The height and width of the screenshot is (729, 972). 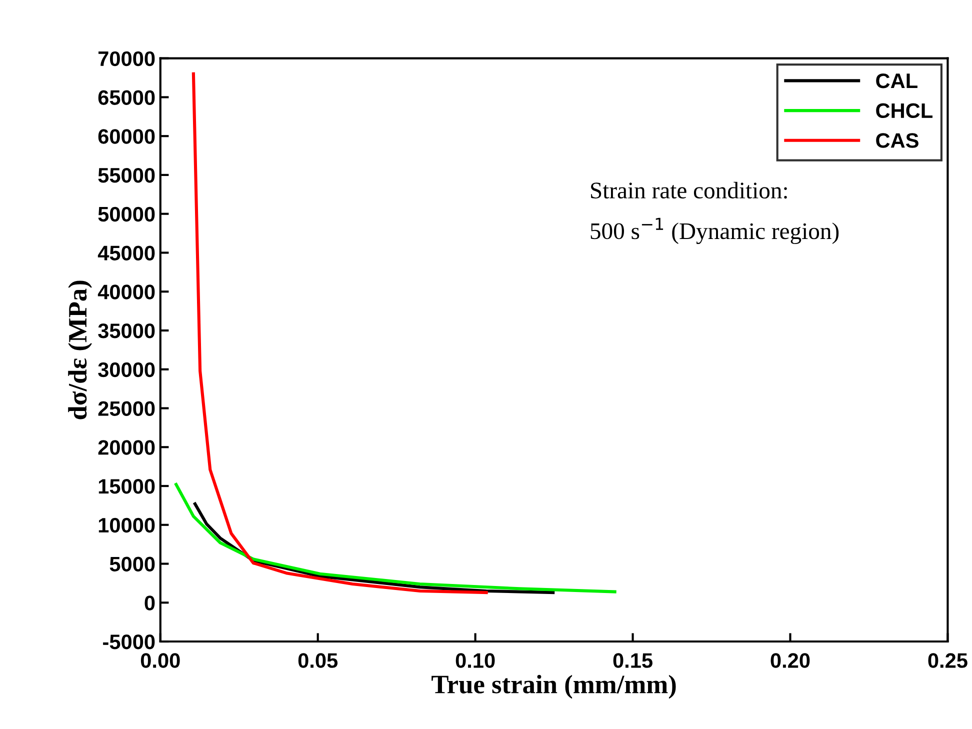 What do you see at coordinates (790, 660) in the screenshot?
I see `x-tick-label: 0.20` at bounding box center [790, 660].